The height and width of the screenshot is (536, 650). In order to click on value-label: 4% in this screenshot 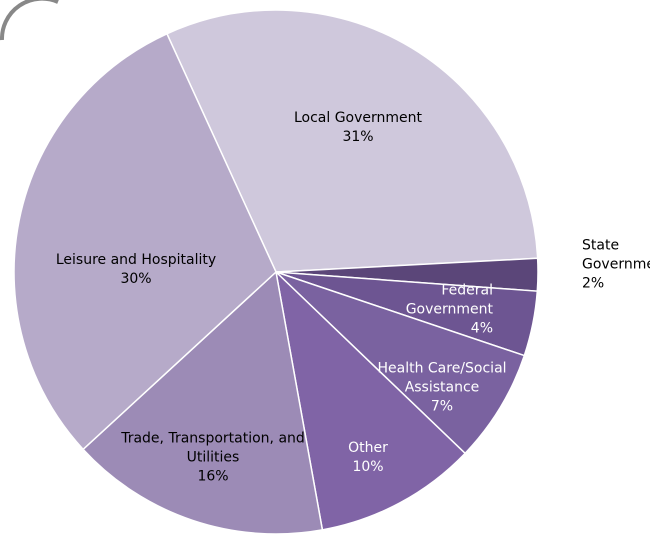, I will do `click(481, 328)`.